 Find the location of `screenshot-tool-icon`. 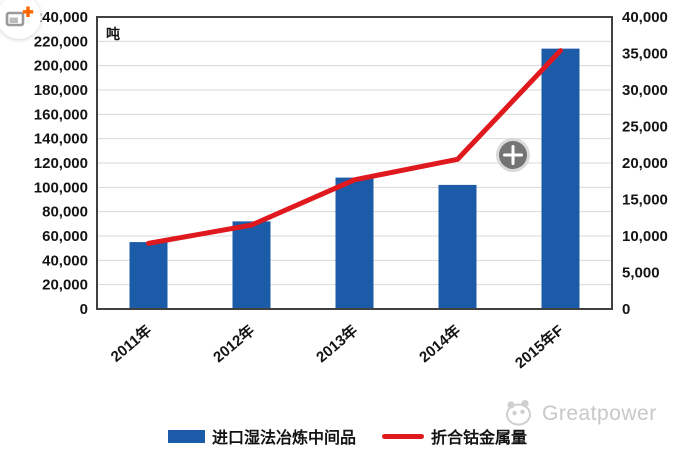

screenshot-tool-icon is located at coordinates (20, 19).